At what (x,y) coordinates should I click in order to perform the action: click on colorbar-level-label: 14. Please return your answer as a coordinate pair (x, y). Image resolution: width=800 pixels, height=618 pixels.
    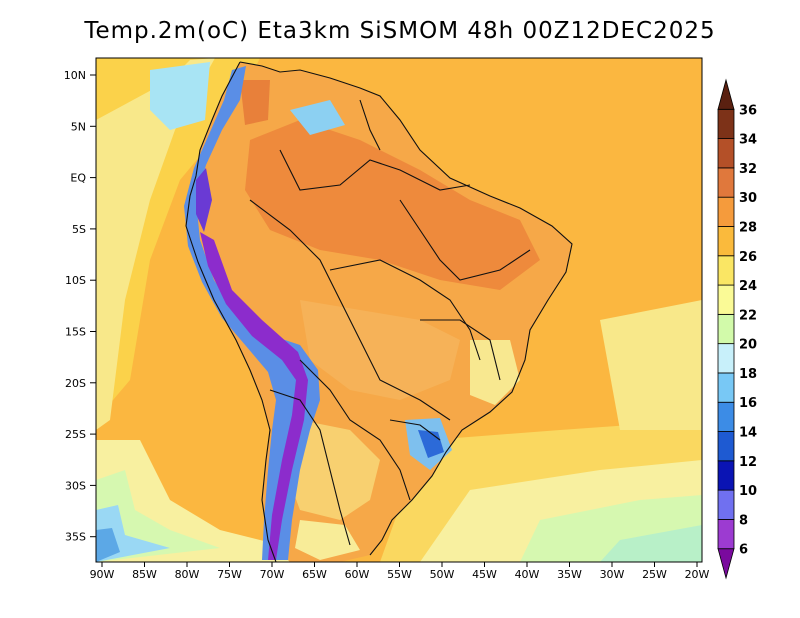
    Looking at the image, I should click on (748, 433).